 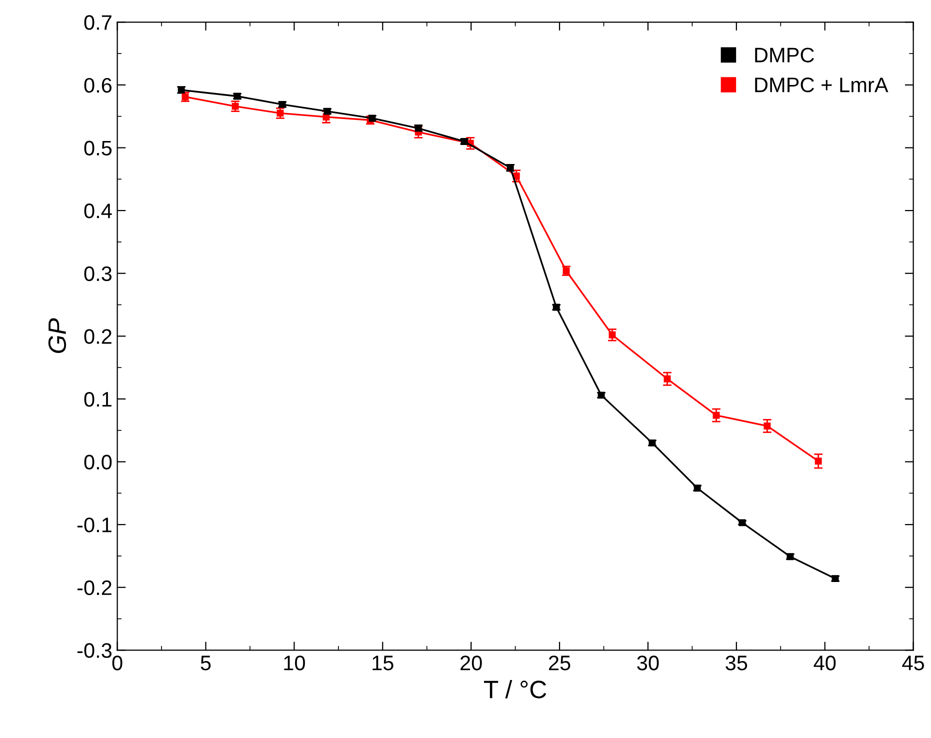 What do you see at coordinates (648, 663) in the screenshot?
I see `x-tick-label: 30` at bounding box center [648, 663].